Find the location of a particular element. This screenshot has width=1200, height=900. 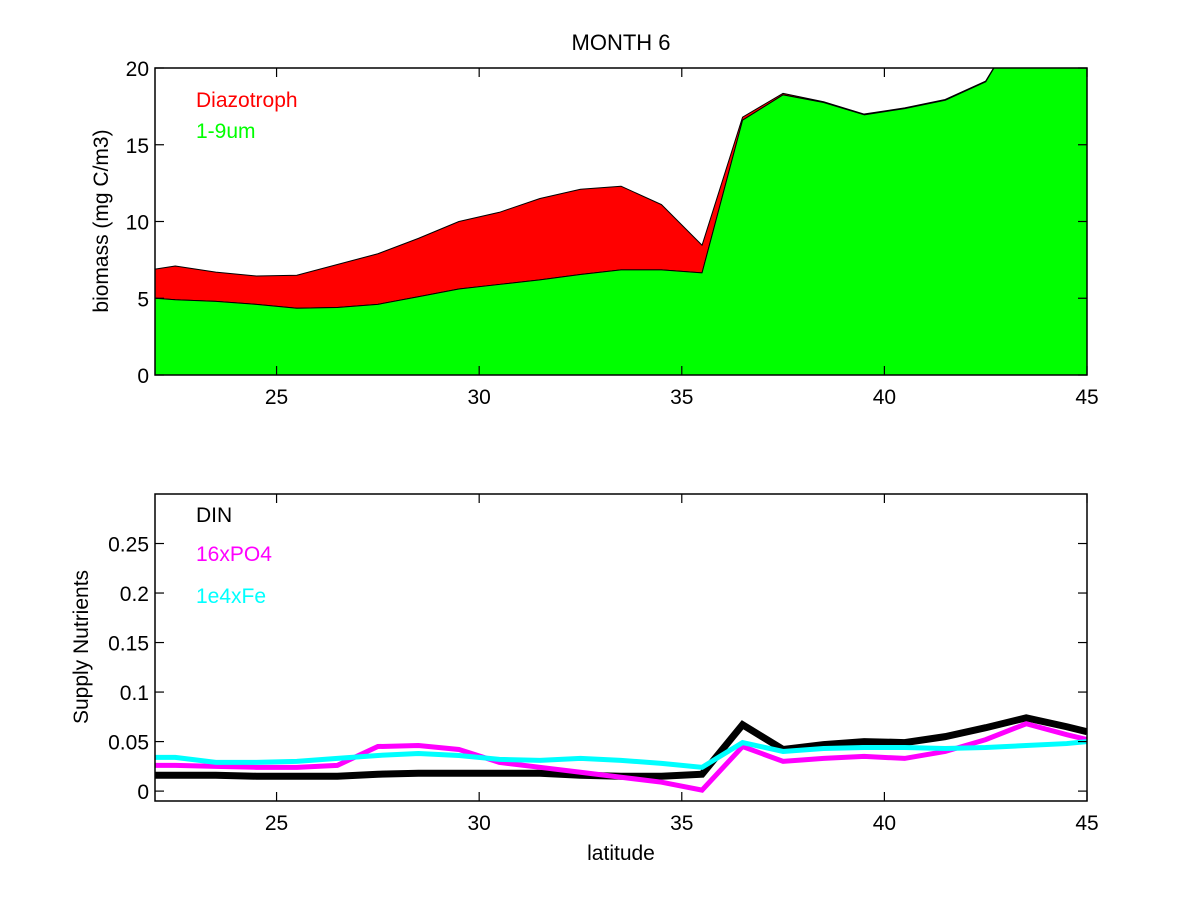

y-tick-label: 0.2 is located at coordinates (134, 594).